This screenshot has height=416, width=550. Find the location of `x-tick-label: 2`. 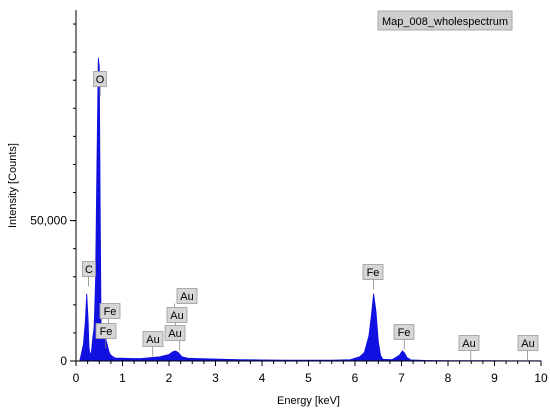

x-tick-label: 2 is located at coordinates (169, 378).